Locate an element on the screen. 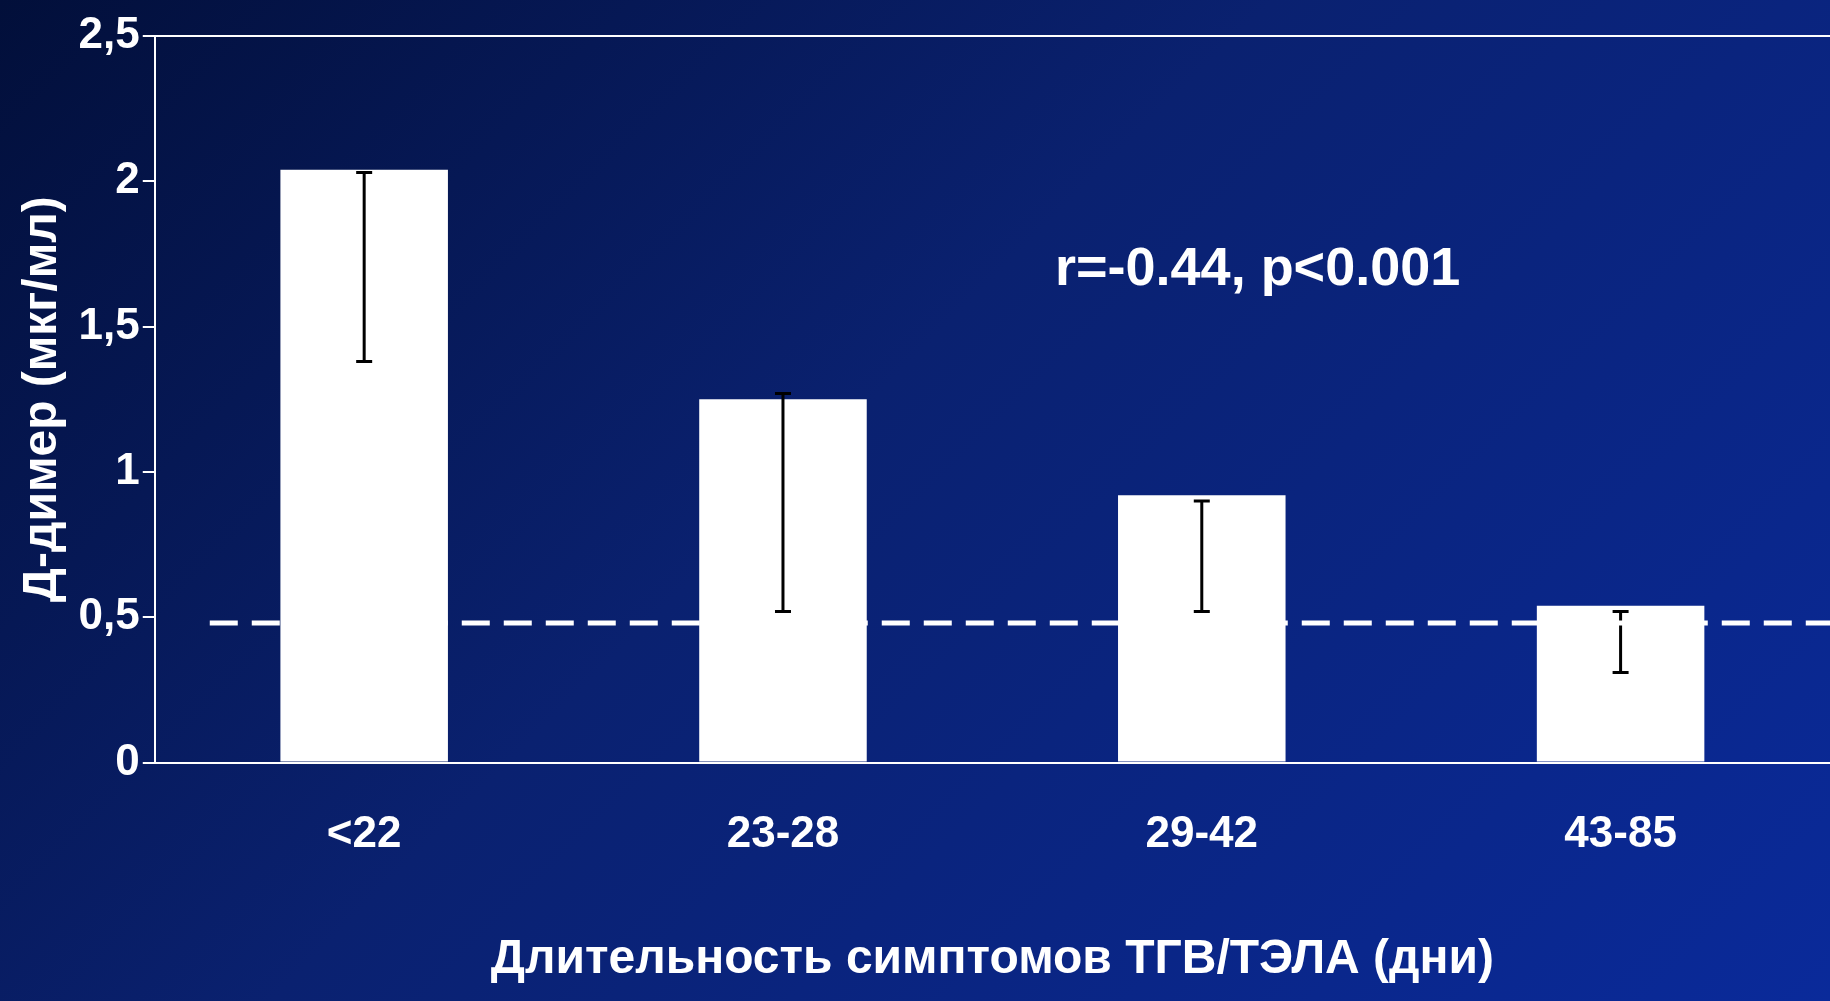 The image size is (1830, 1001). y-axis-title: Д-димер (мкг/мл) is located at coordinates (40, 399).